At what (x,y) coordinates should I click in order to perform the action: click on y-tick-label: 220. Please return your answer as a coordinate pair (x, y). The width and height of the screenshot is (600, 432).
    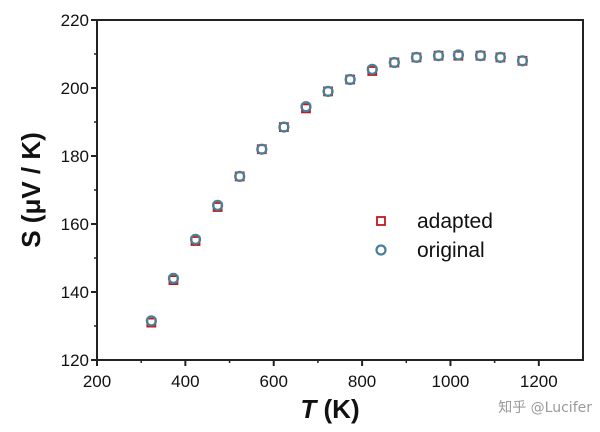
    Looking at the image, I should click on (75, 20).